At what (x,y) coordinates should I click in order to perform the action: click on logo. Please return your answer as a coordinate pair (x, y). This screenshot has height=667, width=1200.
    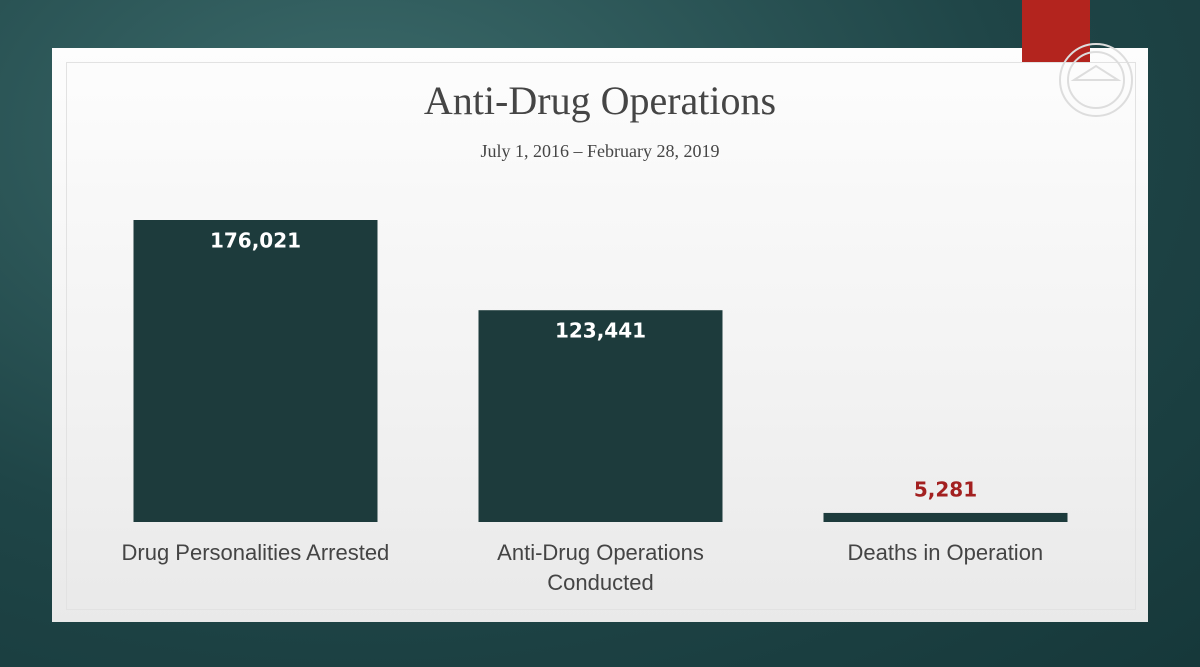
    Looking at the image, I should click on (1096, 80).